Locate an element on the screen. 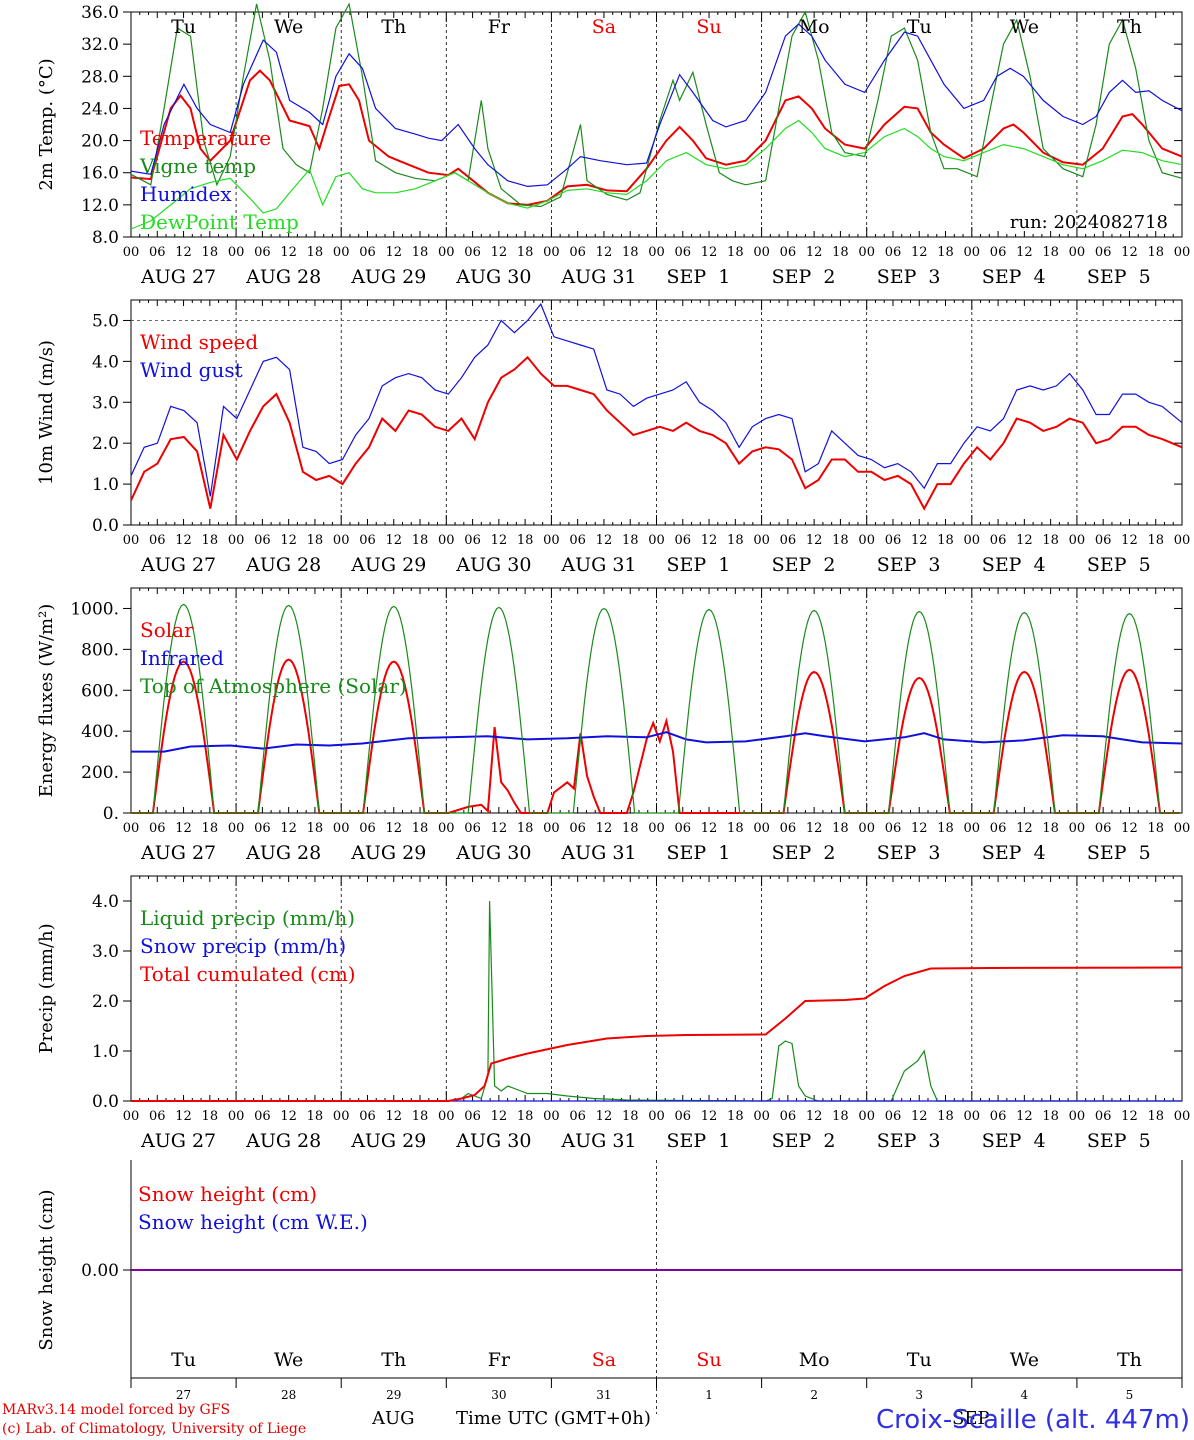 The width and height of the screenshot is (1194, 1440). footer-time-label: Time UTC (GMT+0h) is located at coordinates (553, 1418).